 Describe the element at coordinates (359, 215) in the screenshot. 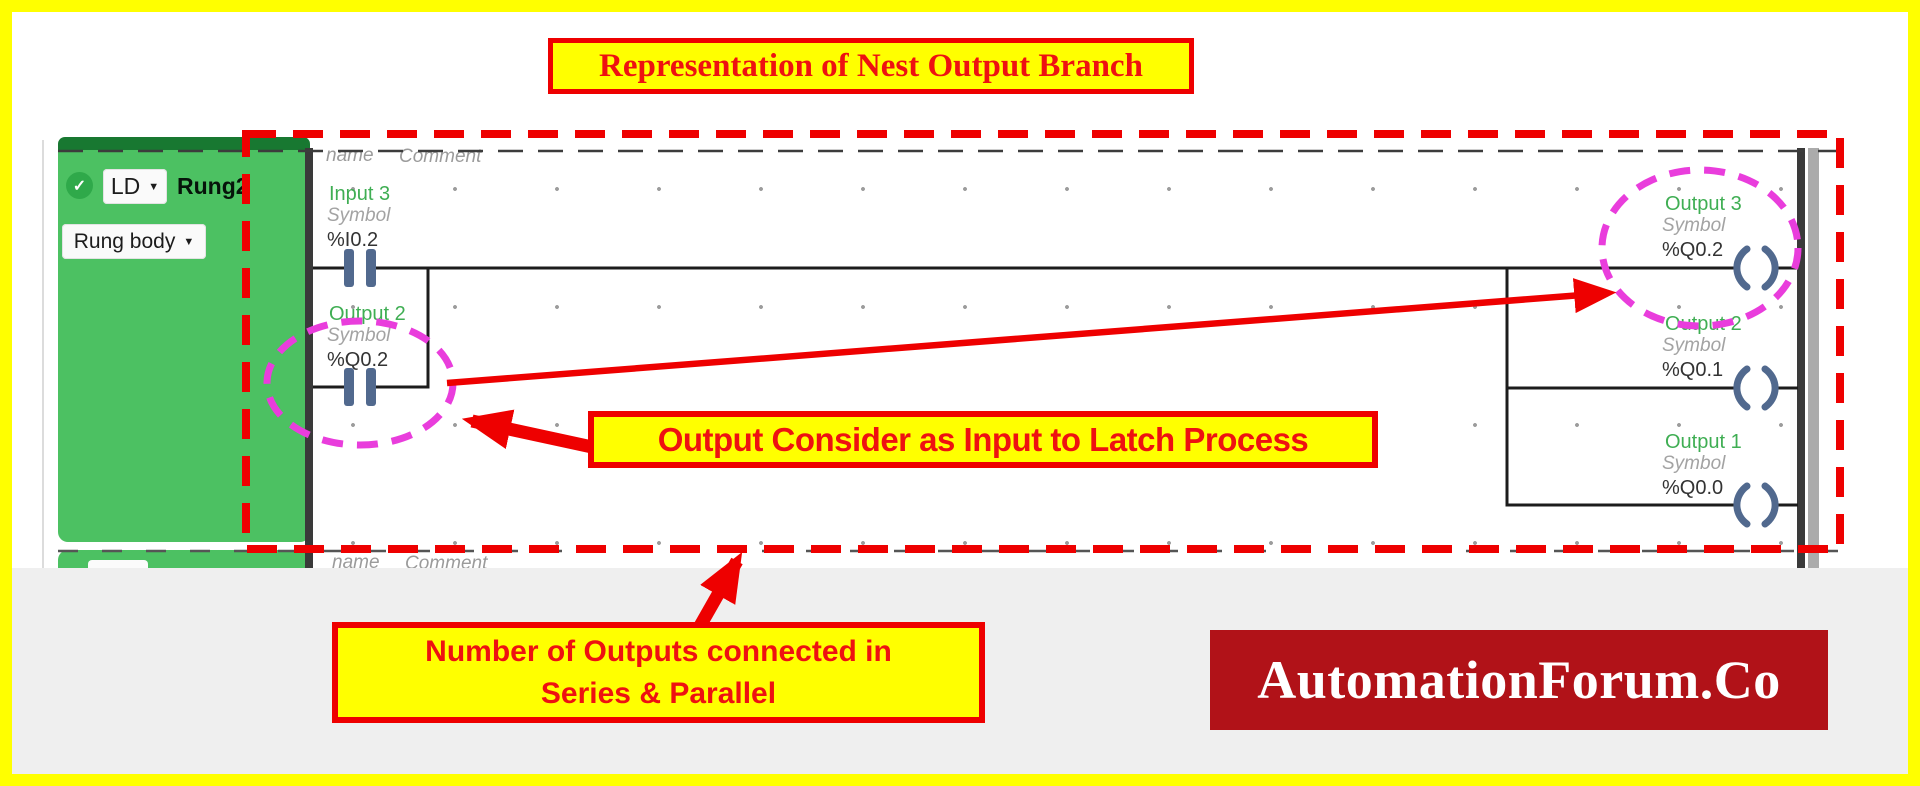

I see `contact-input3-symbol-label: Symbol` at that location.